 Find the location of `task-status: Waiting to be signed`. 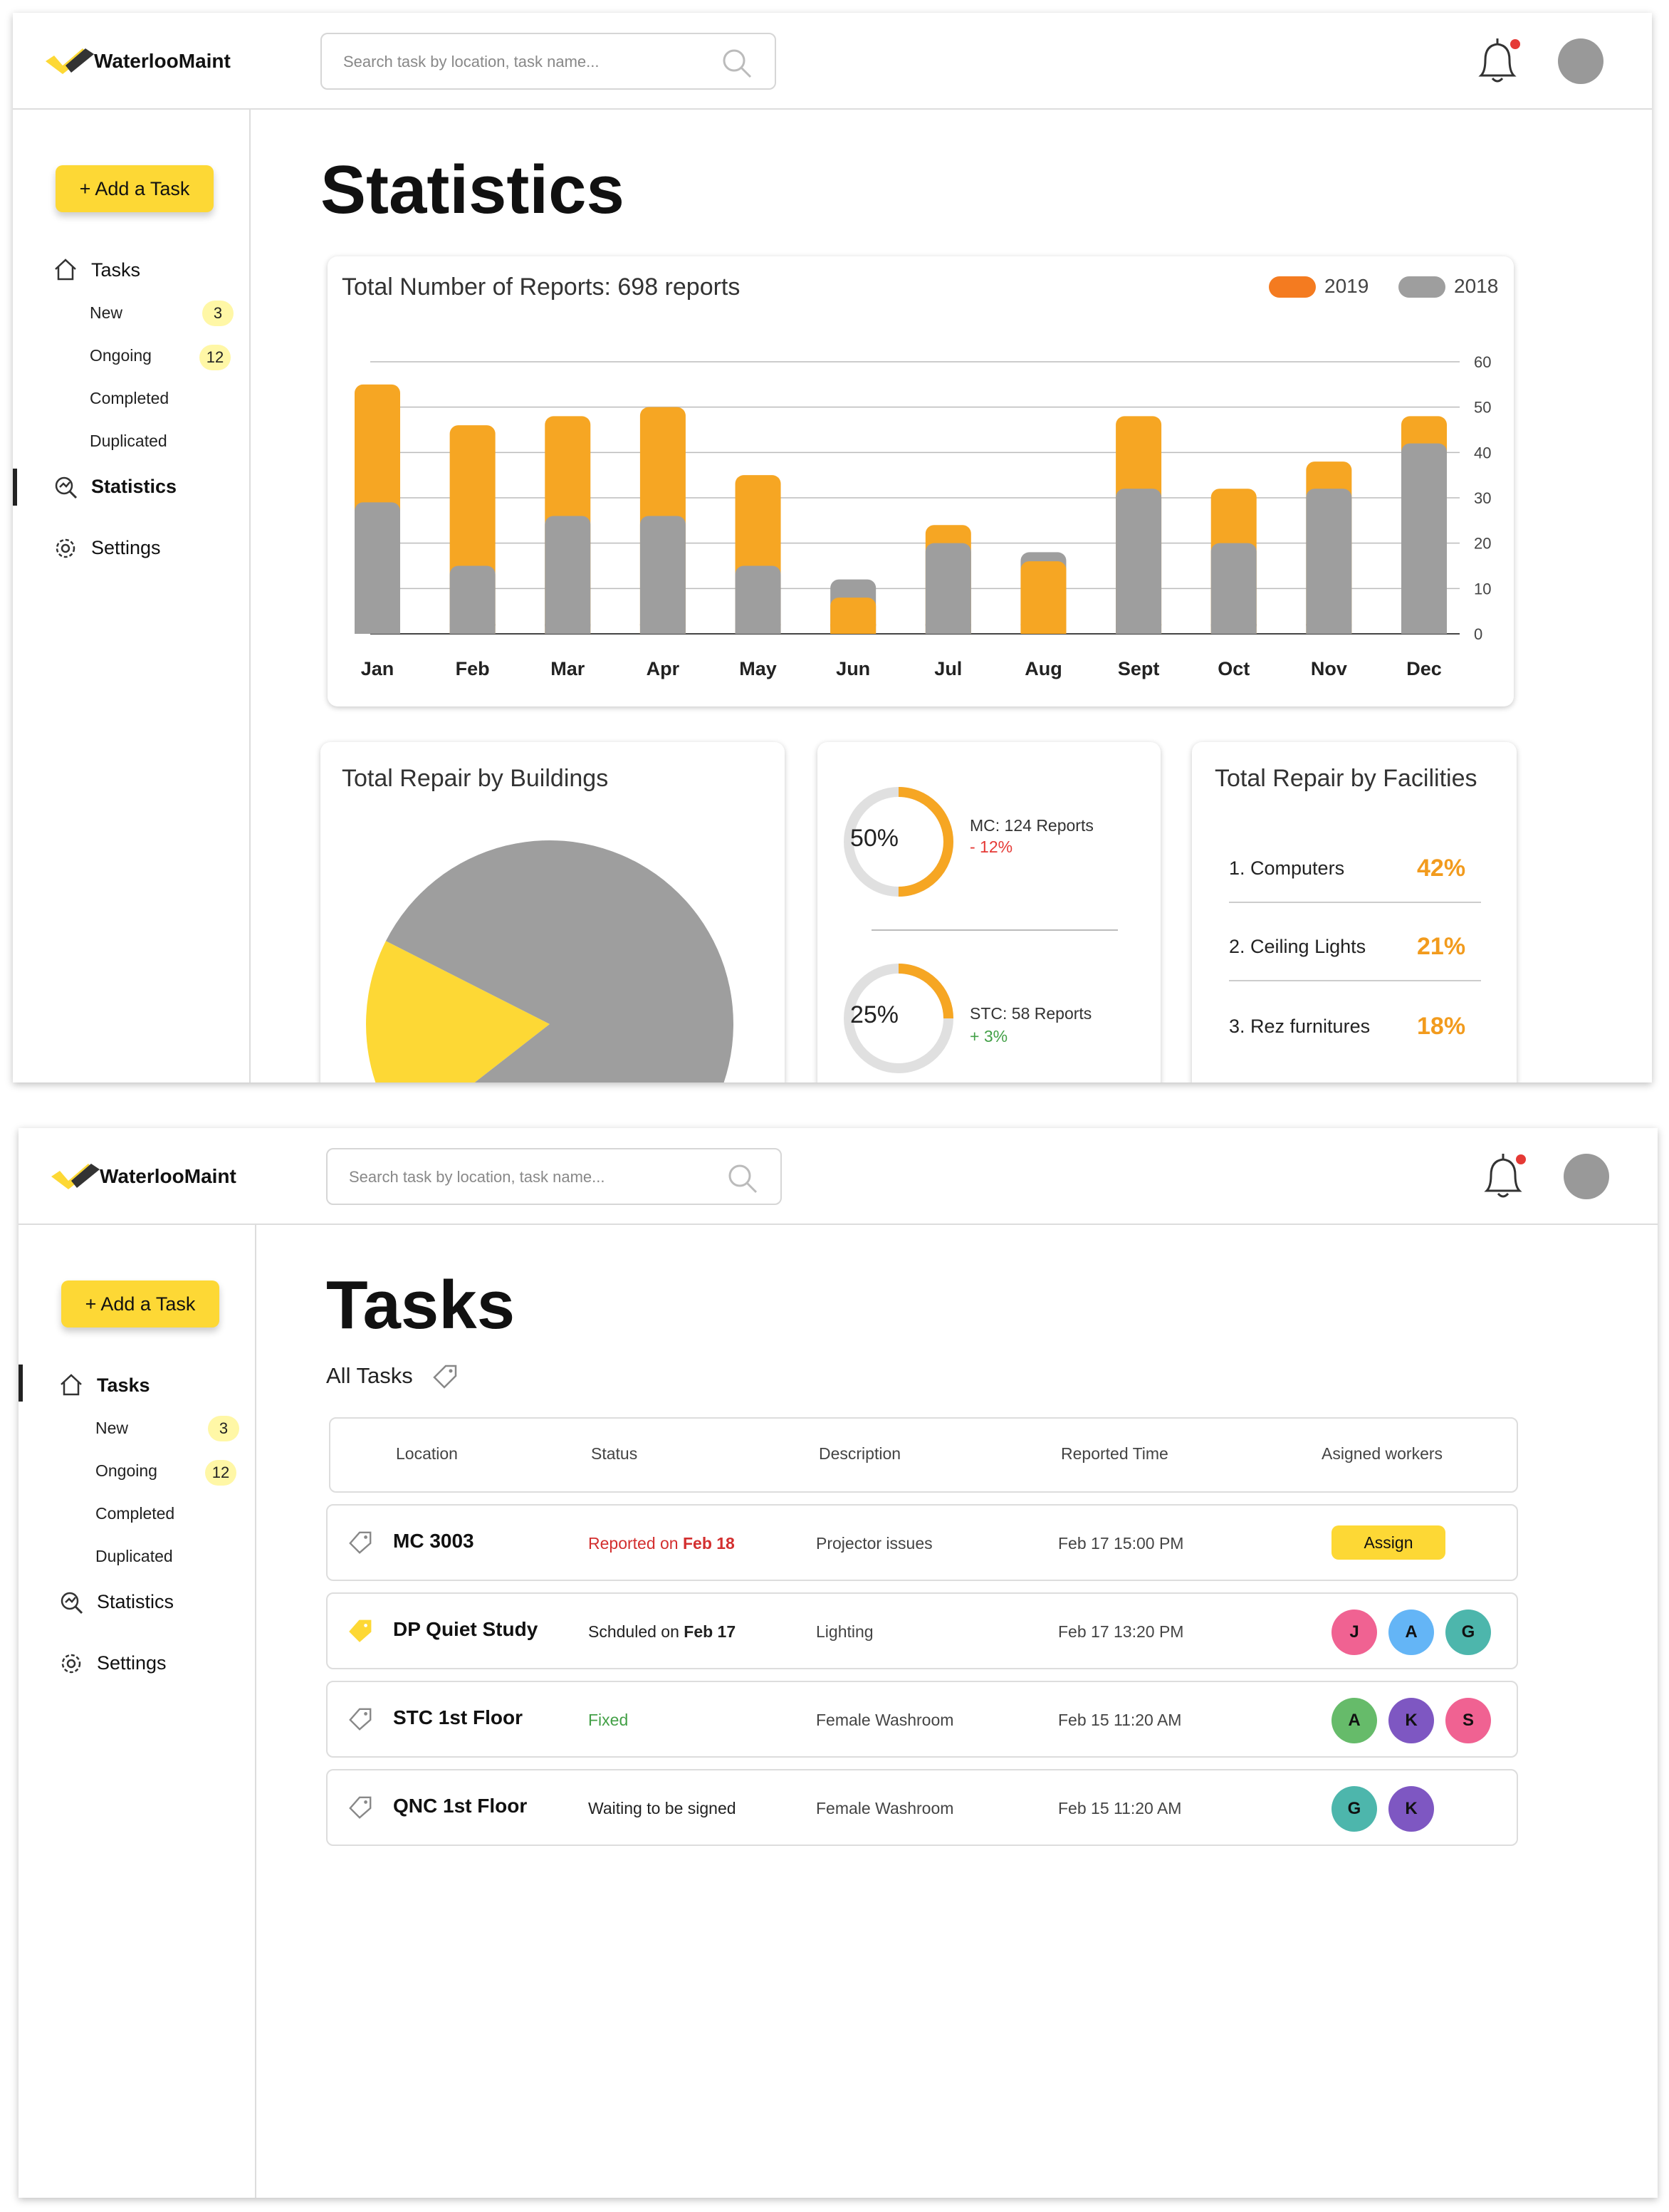

task-status: Waiting to be signed is located at coordinates (662, 1809).